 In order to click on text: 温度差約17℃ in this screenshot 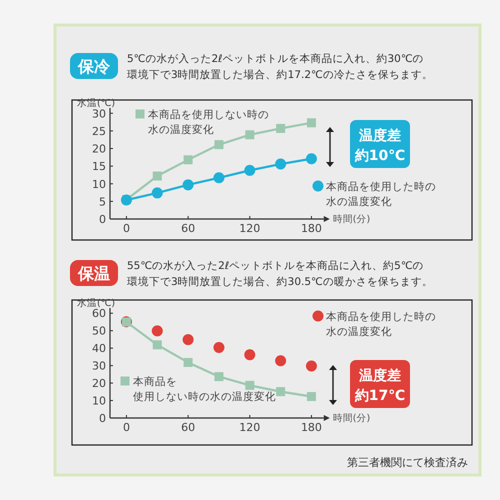, I will do `click(380, 385)`.